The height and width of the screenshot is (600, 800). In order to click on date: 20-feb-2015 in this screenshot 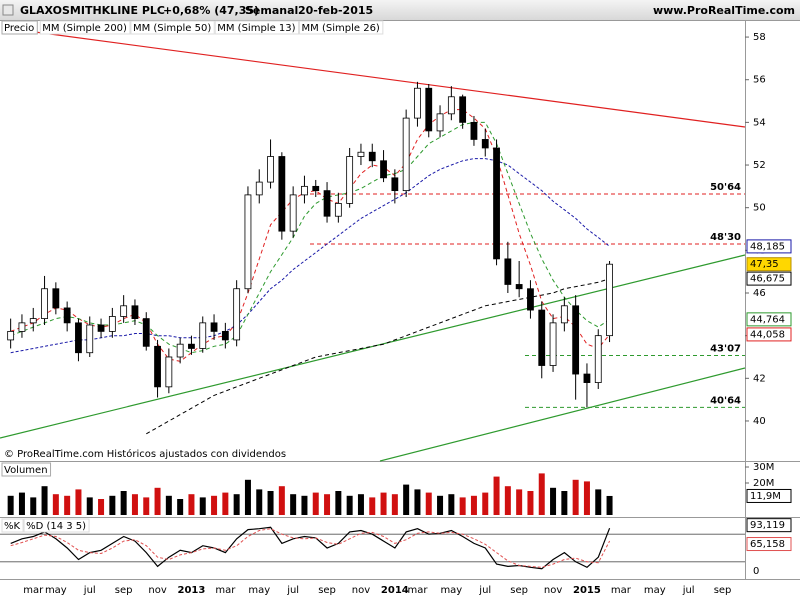, I will do `click(335, 10)`.